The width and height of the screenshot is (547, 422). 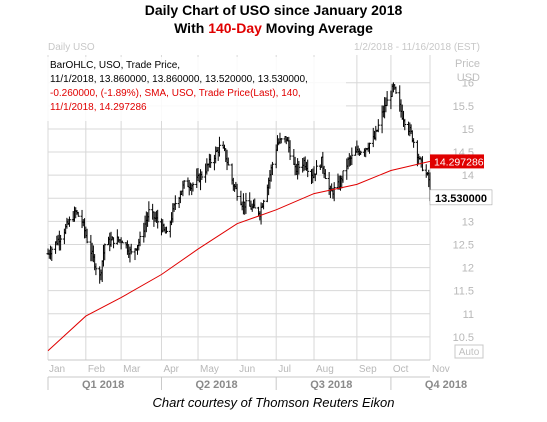 What do you see at coordinates (98, 107) in the screenshot?
I see `legend-line-4: 11/1/2018, 14.297286` at bounding box center [98, 107].